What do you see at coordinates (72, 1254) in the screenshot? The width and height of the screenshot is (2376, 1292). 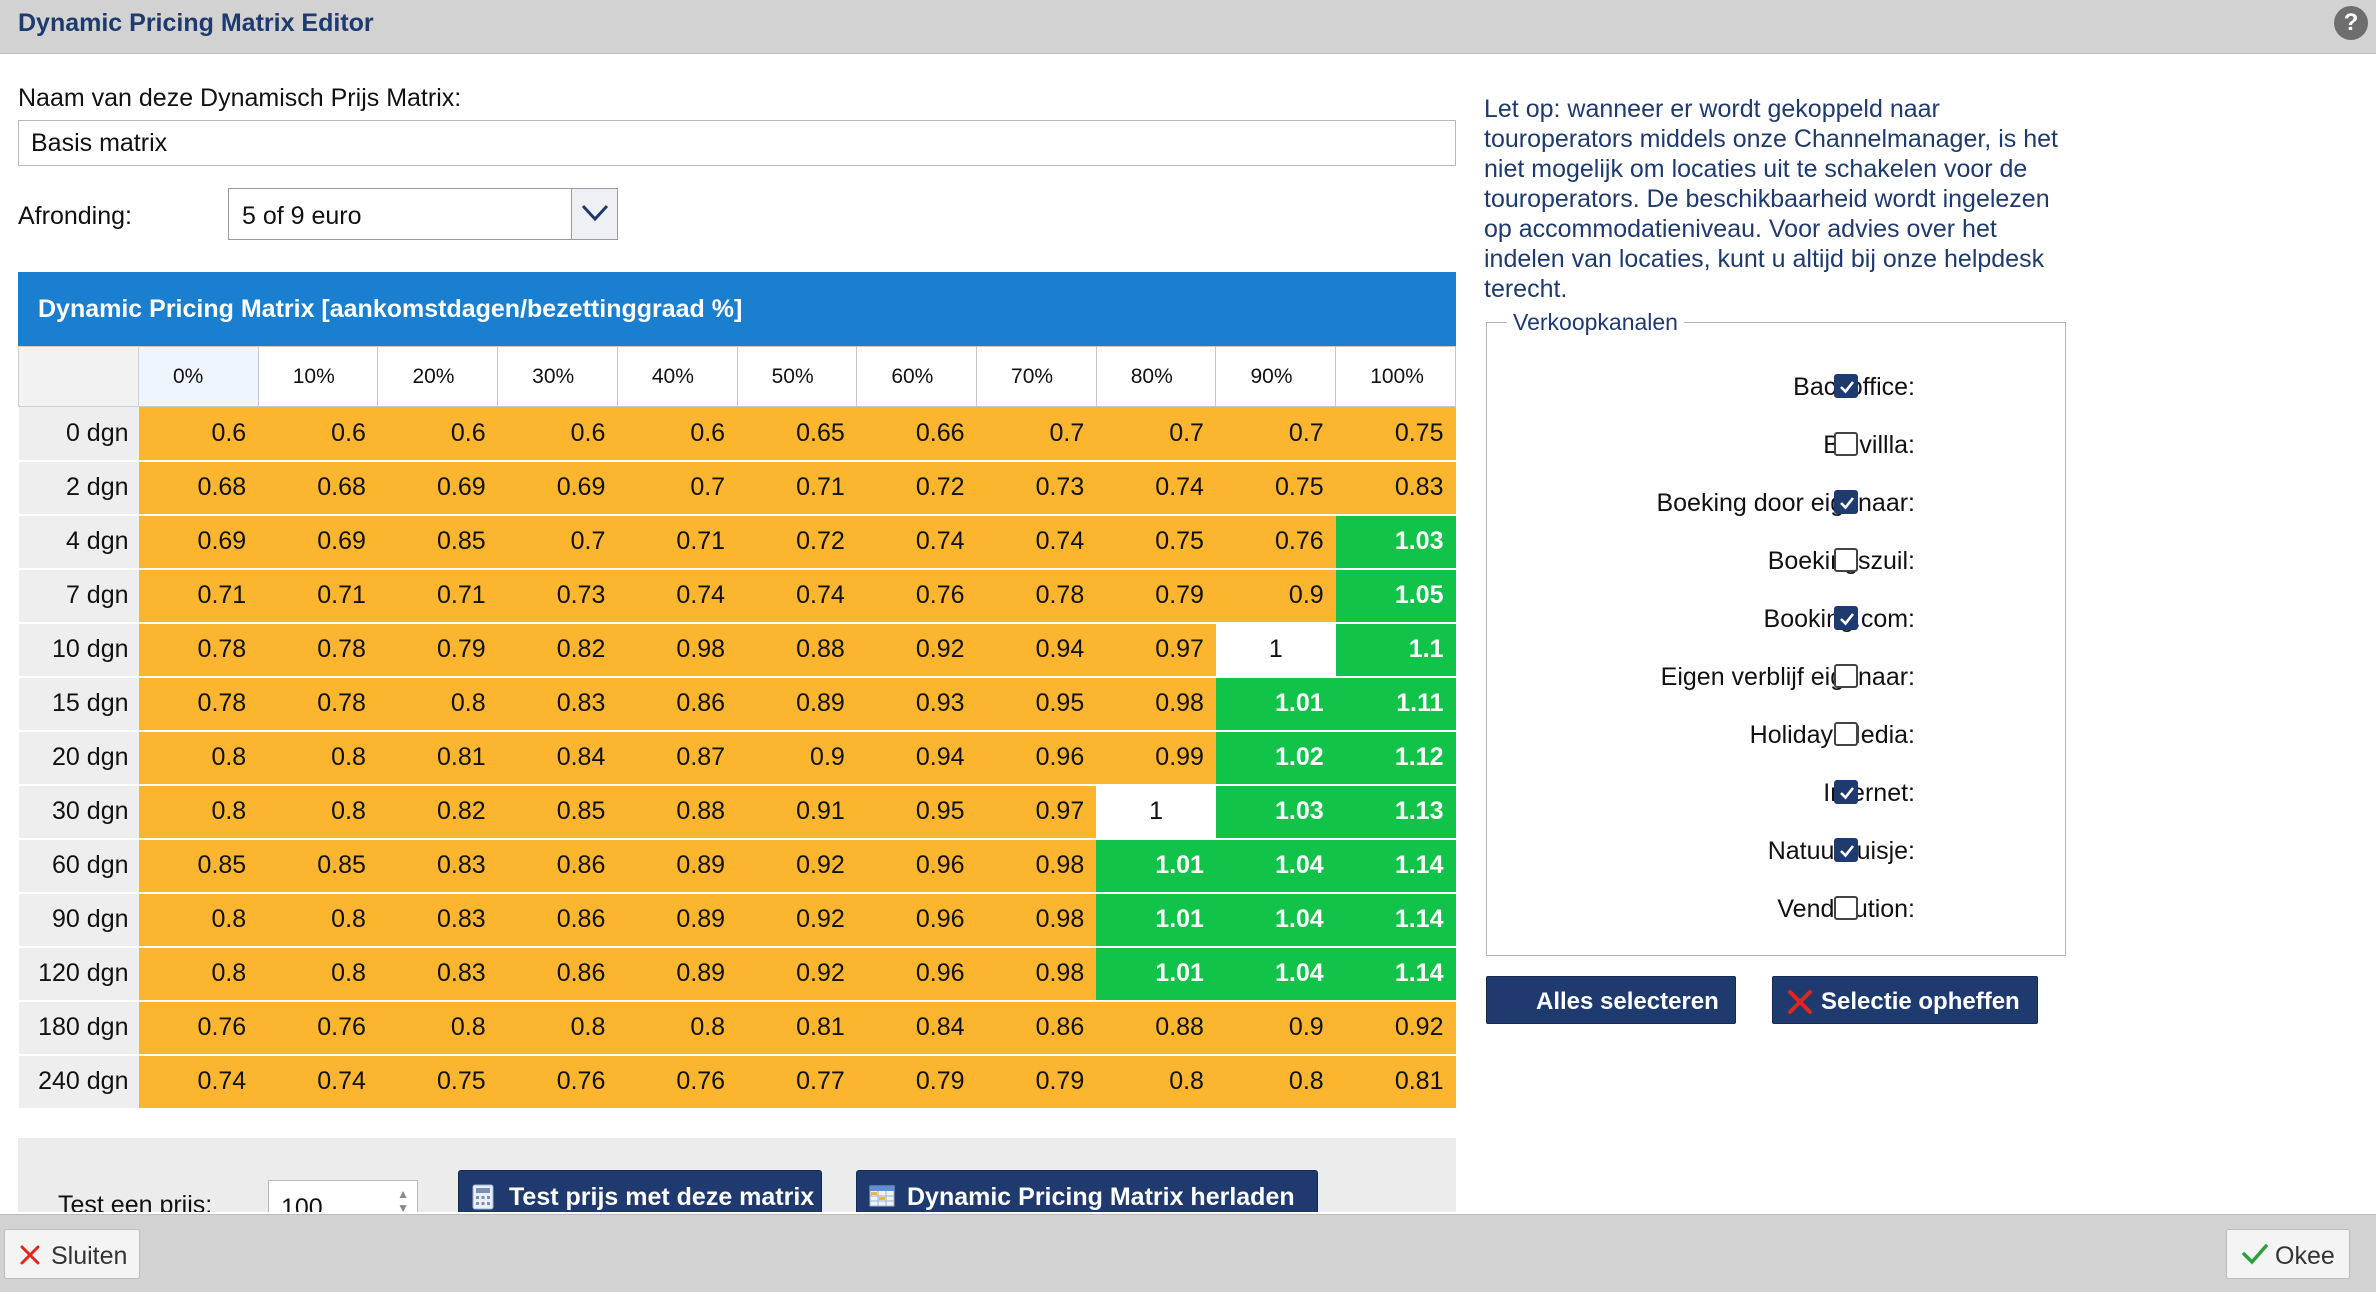 I see `close-button: Sluiten` at bounding box center [72, 1254].